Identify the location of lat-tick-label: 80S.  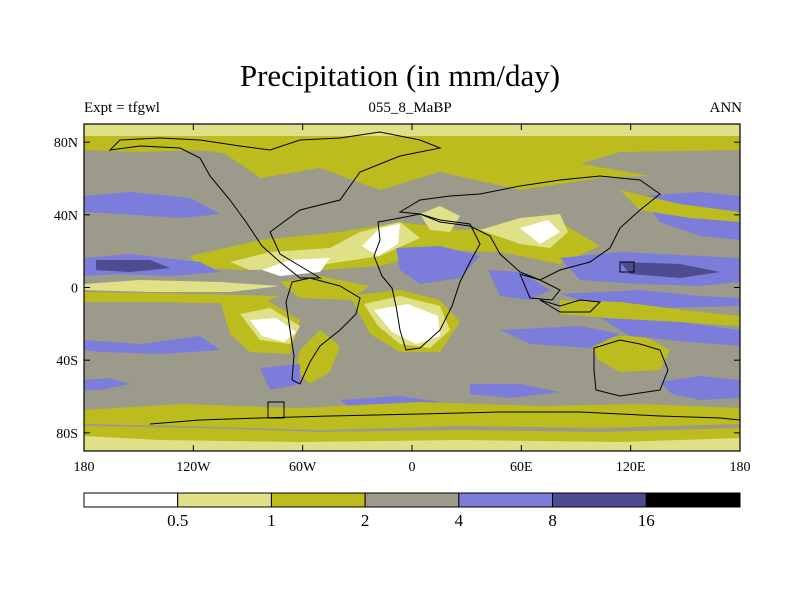
(67, 434).